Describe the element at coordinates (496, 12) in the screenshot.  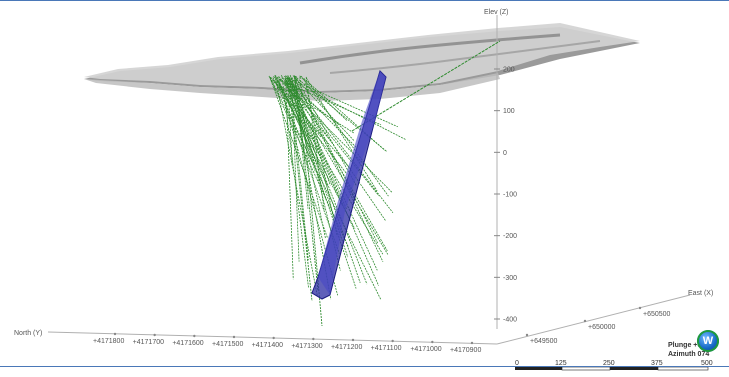
I see `elev-axis-title: Elev (Z)` at that location.